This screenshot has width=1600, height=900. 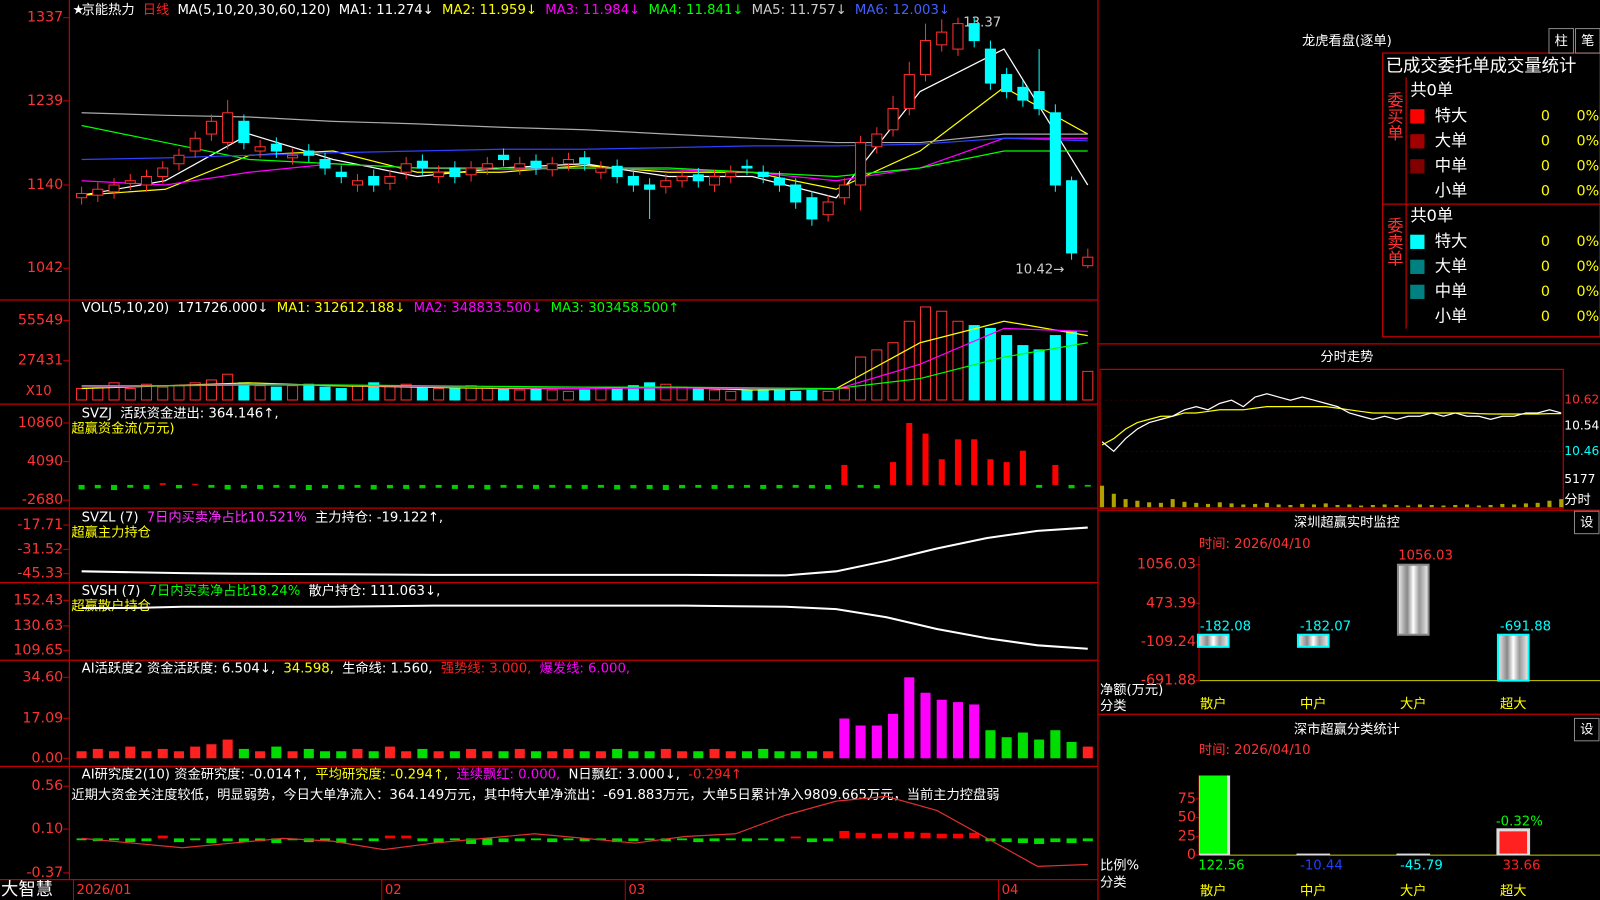 I want to click on y-tick-label: -0.37, so click(x=44, y=873).